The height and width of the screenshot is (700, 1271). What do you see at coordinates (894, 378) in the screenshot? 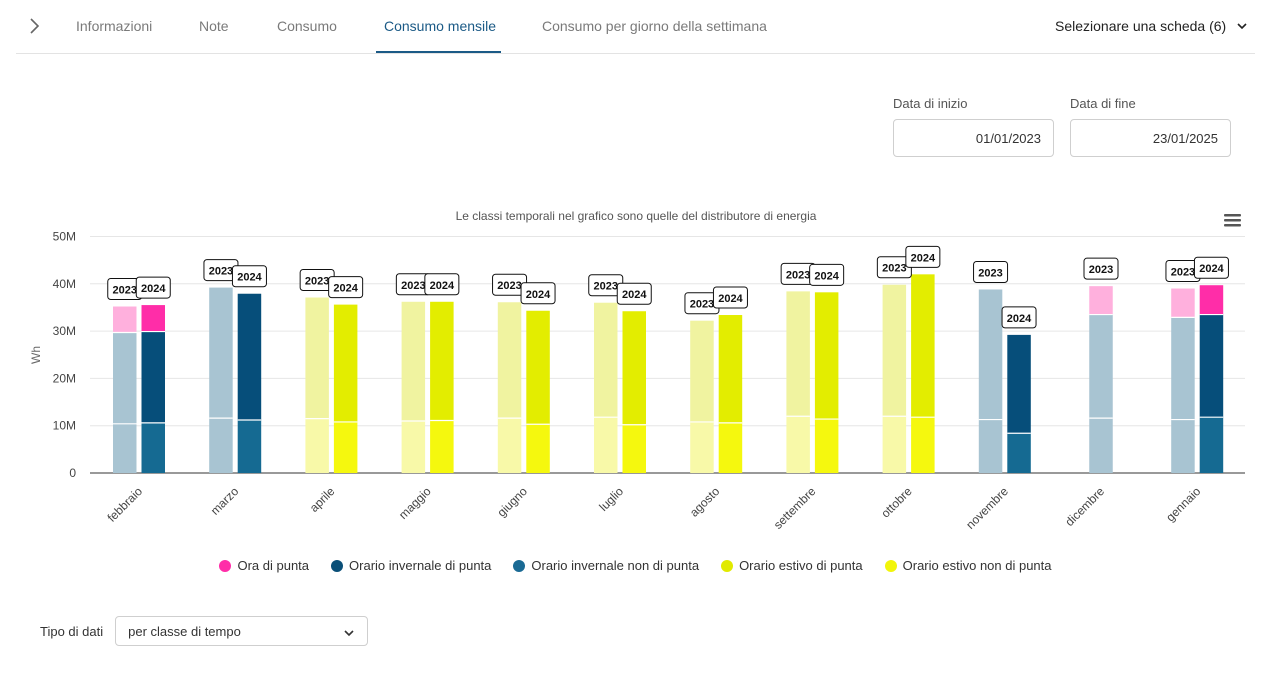
I see `bar-ottobre-2023` at bounding box center [894, 378].